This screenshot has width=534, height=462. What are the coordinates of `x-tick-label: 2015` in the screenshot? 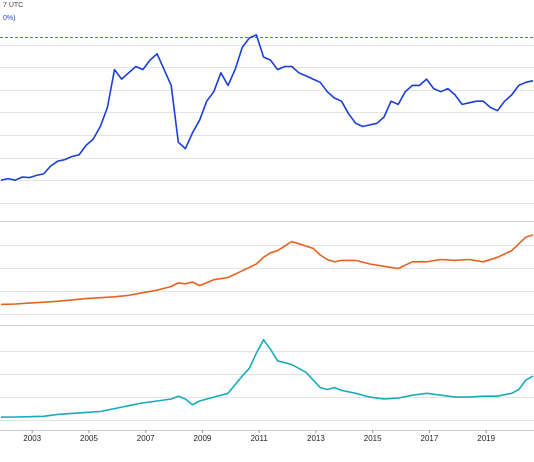 It's located at (373, 438).